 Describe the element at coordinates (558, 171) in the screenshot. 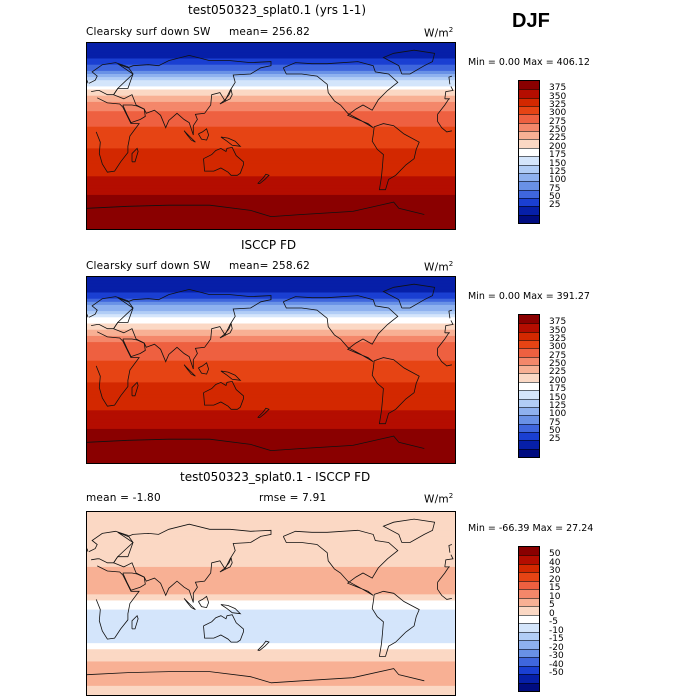

I see `colorbar-tick-label: 125` at that location.